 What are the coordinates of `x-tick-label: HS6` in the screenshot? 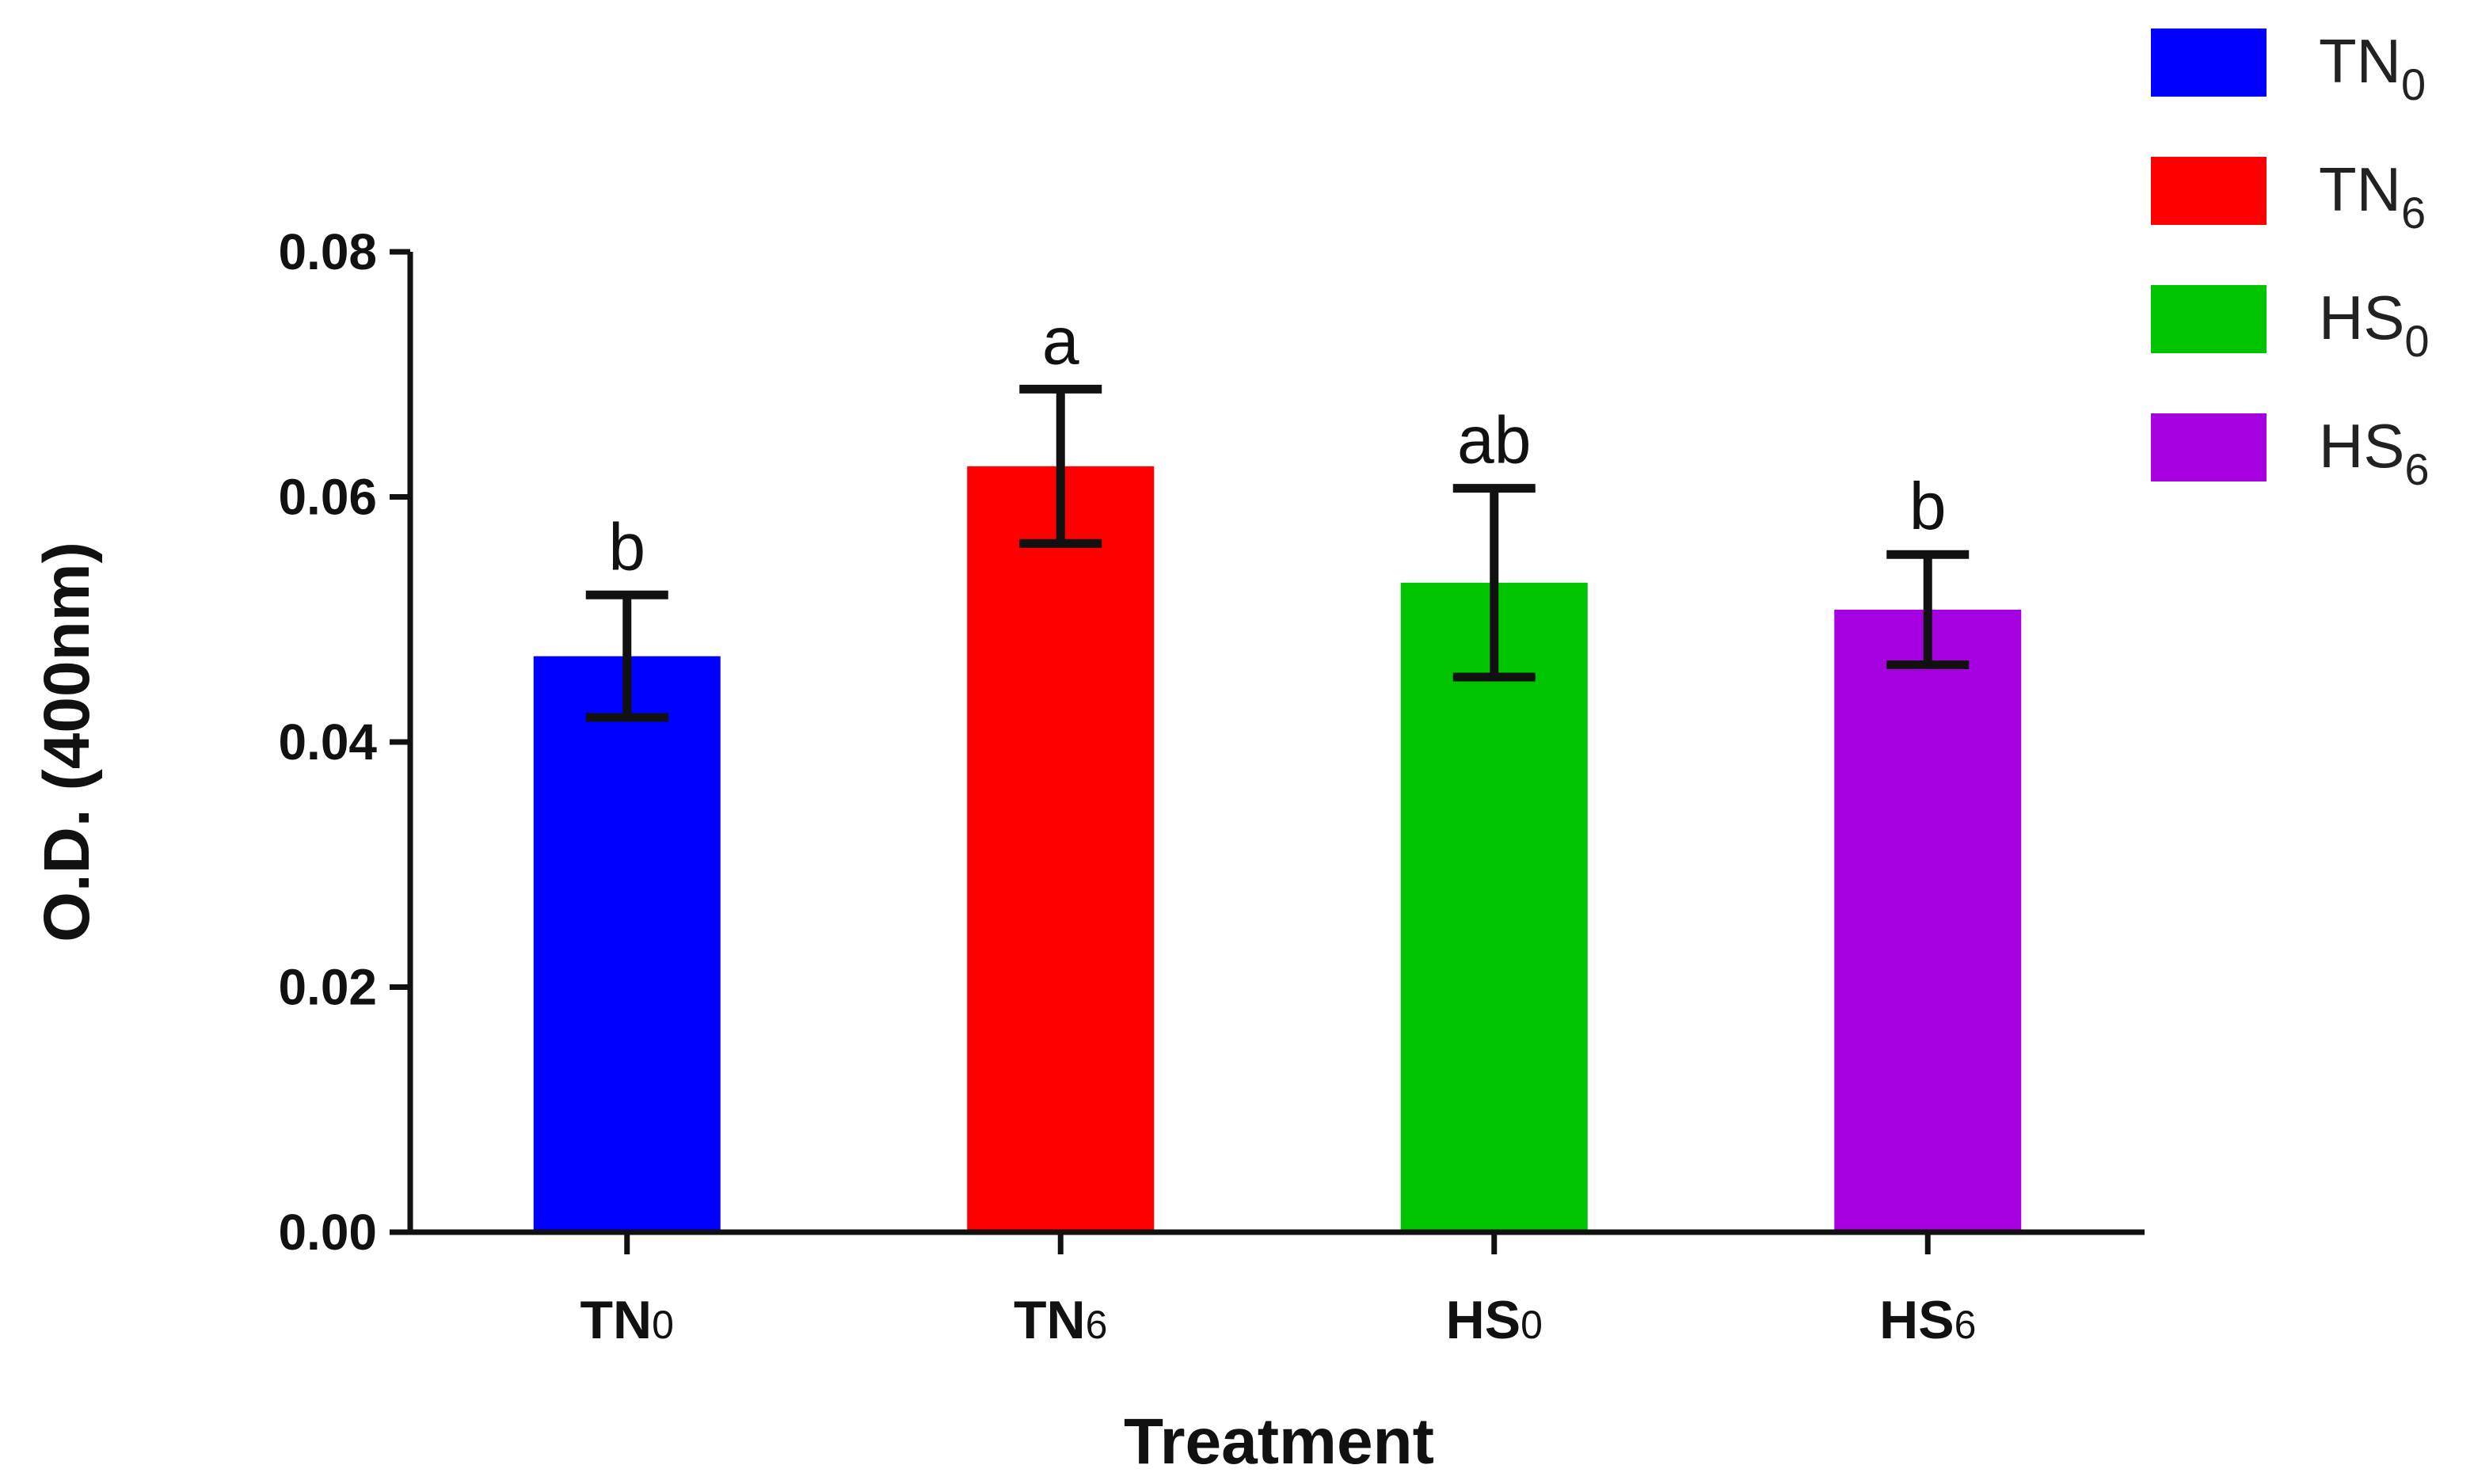 It's located at (1927, 1320).